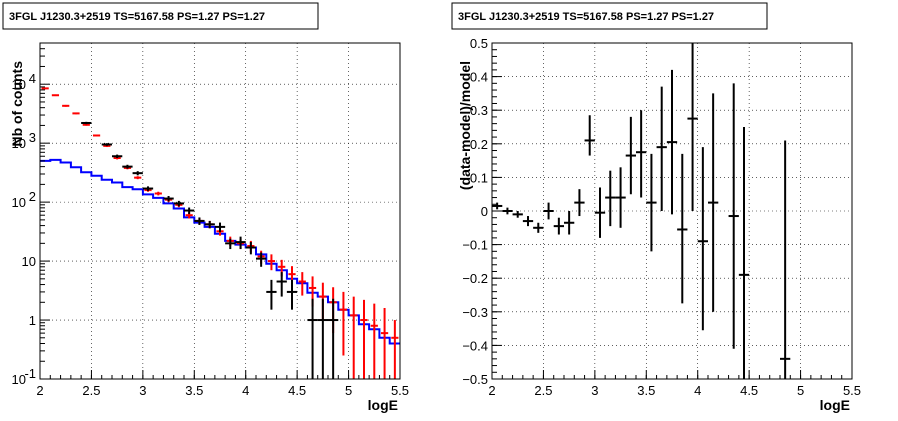  Describe the element at coordinates (17, 104) in the screenshot. I see `counts-y-axis-title: Nb of counts` at that location.